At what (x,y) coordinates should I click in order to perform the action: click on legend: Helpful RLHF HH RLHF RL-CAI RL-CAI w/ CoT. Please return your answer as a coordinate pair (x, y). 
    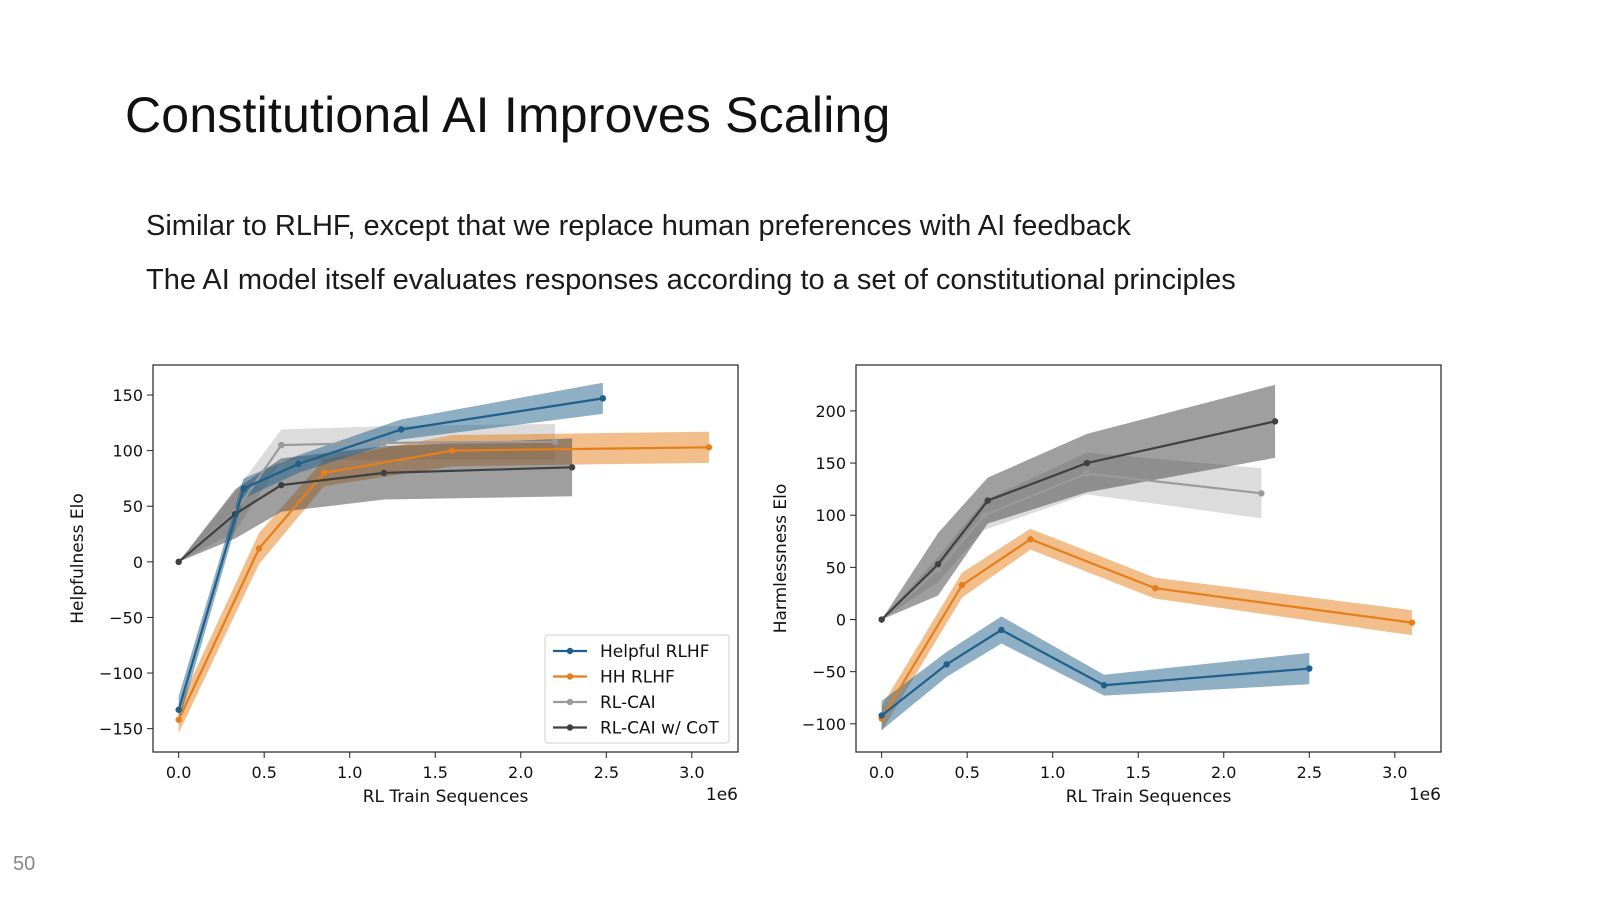
    Looking at the image, I should click on (637, 689).